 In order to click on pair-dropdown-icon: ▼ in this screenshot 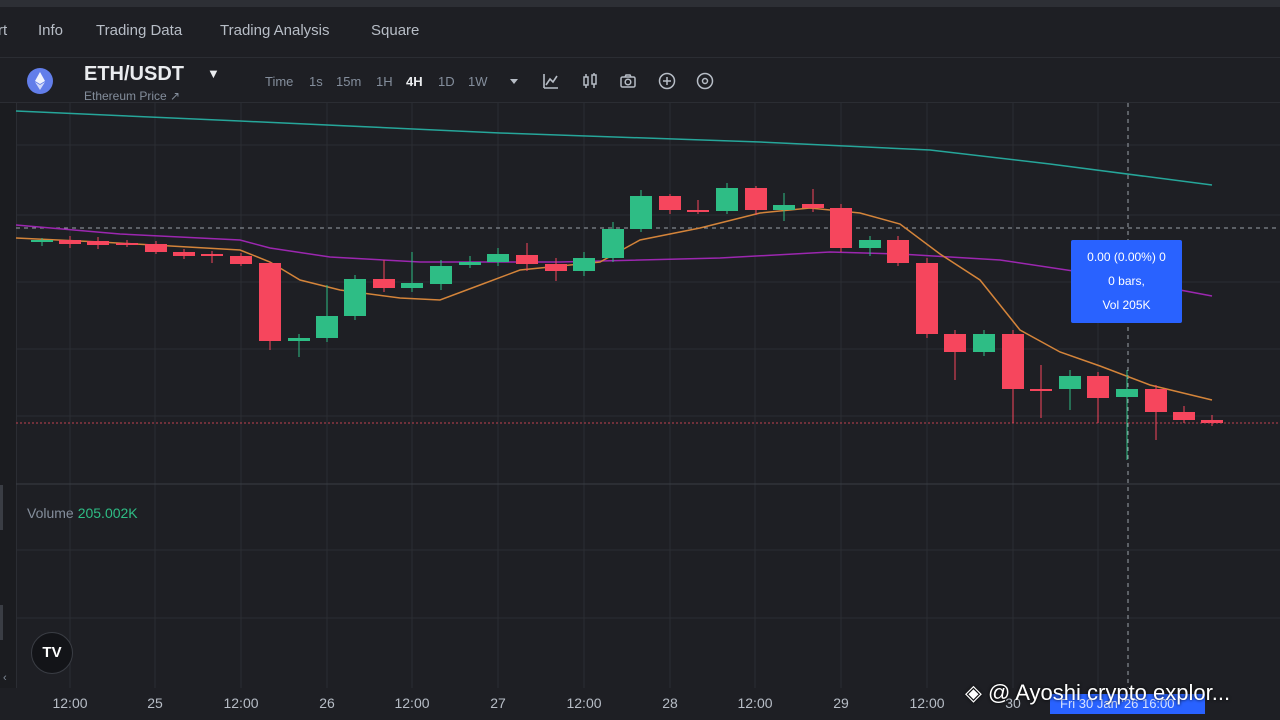, I will do `click(213, 73)`.